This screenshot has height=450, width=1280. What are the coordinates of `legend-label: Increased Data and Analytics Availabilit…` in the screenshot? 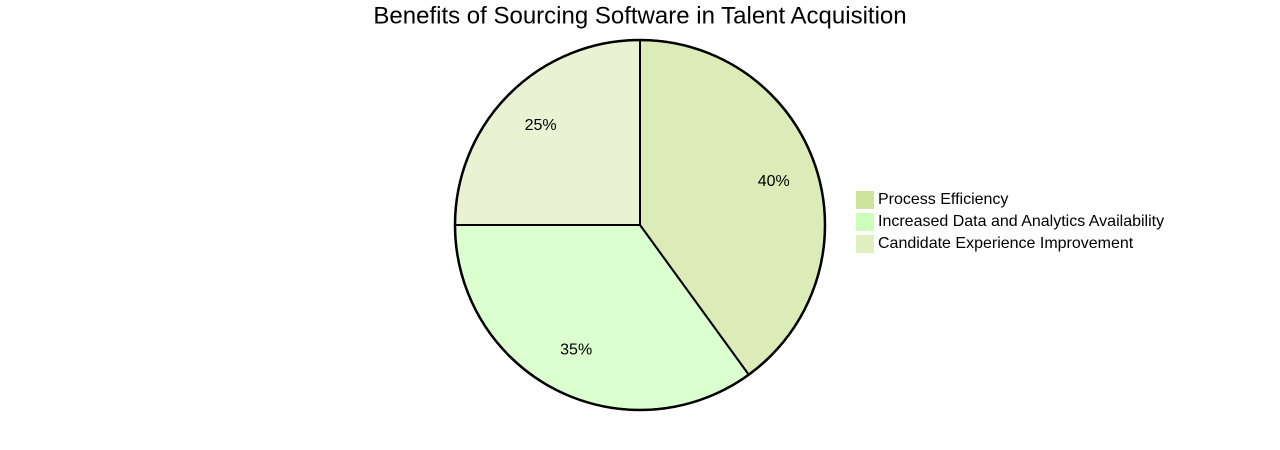 It's located at (1021, 221).